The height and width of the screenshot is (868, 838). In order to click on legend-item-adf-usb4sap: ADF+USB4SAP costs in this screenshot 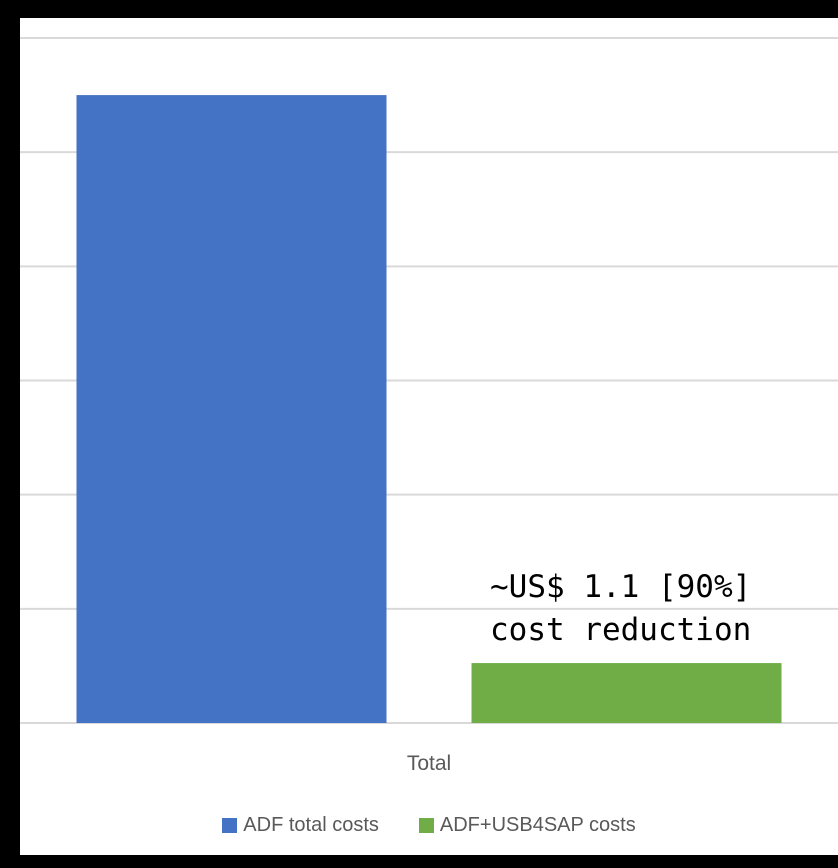, I will do `click(527, 825)`.